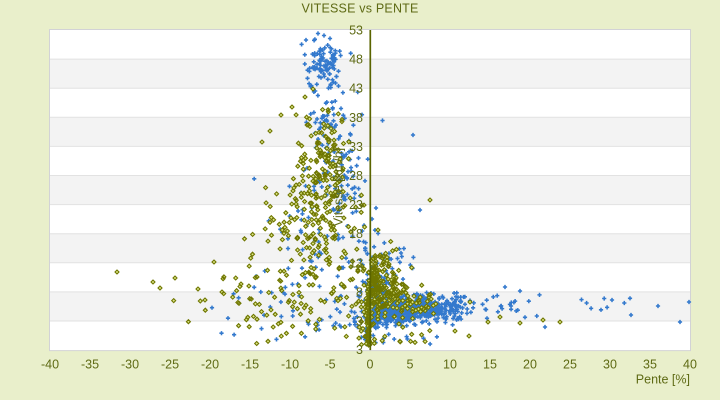 This screenshot has height=400, width=720. Describe the element at coordinates (610, 365) in the screenshot. I see `svg-text: 30` at that location.